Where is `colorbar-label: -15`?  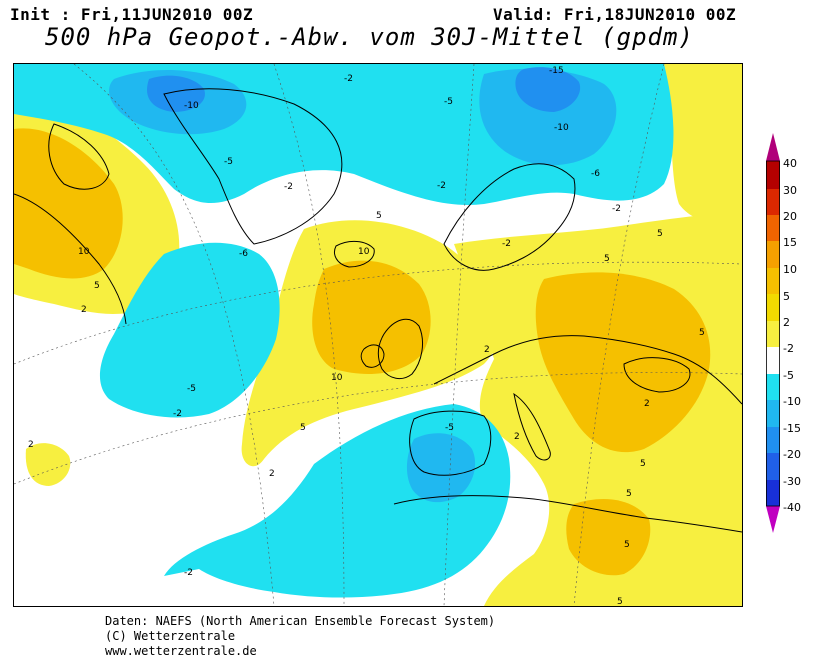 colorbar-label: -15 is located at coordinates (792, 428).